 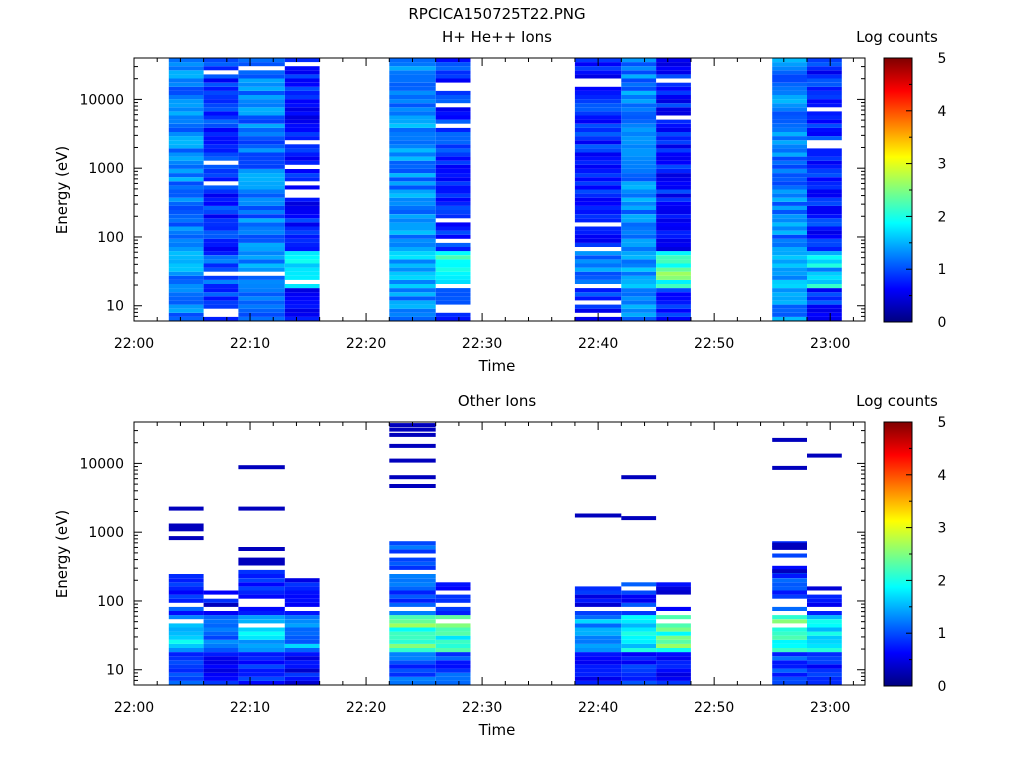 What do you see at coordinates (62, 554) in the screenshot?
I see `panel-2-y-axis-label: Energy (eV)` at bounding box center [62, 554].